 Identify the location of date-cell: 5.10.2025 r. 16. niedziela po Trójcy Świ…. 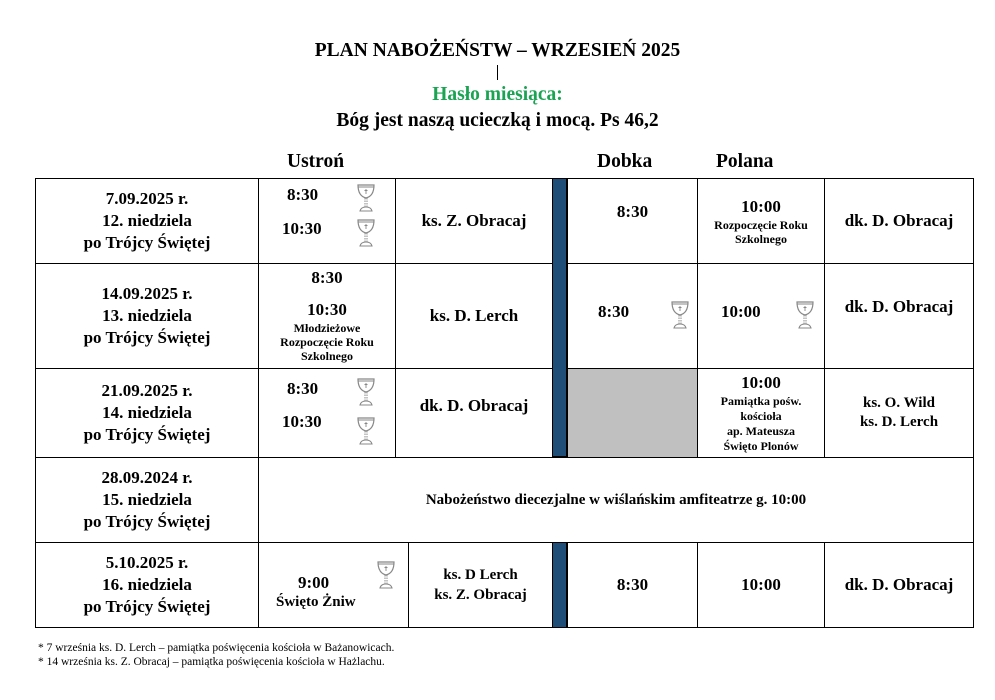
(147, 585).